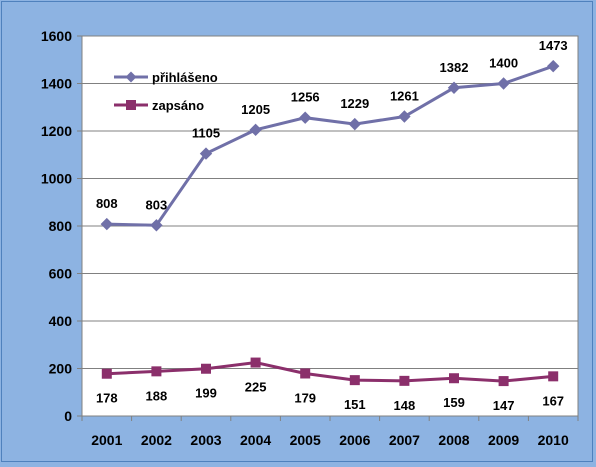 The image size is (596, 467). What do you see at coordinates (504, 405) in the screenshot?
I see `data-label: 147` at bounding box center [504, 405].